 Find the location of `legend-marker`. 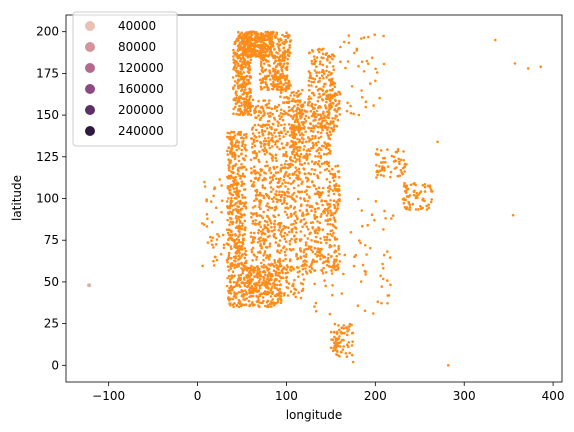

legend-marker is located at coordinates (90, 89).